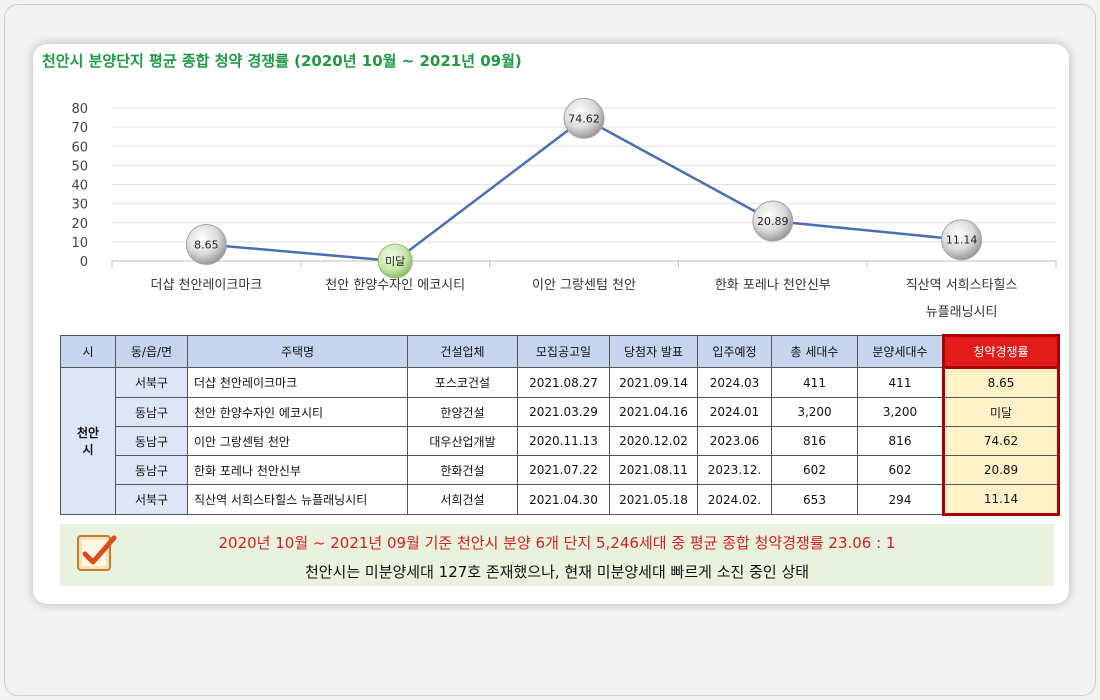 The width and height of the screenshot is (1100, 700). Describe the element at coordinates (653, 412) in the screenshot. I see `table-cell: 2021.04.16` at that location.